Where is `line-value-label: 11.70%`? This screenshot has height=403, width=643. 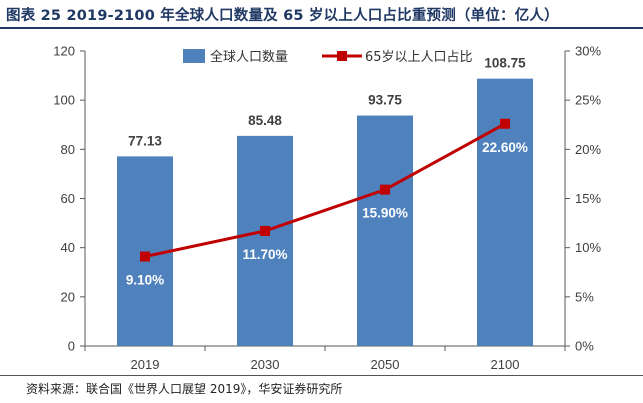
line-value-label: 11.70% is located at coordinates (264, 254).